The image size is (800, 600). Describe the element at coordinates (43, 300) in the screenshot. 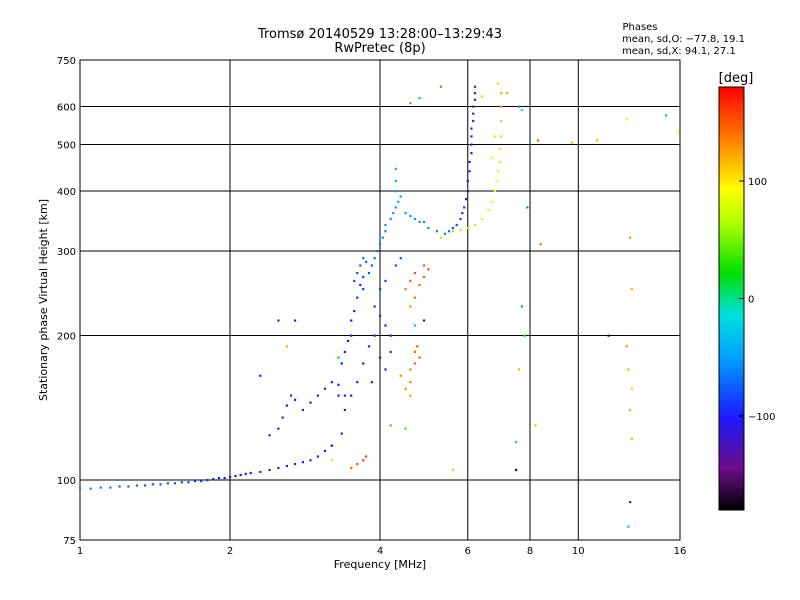

I see `y-axis-label: Stationary phase Virtual Height [km]` at that location.